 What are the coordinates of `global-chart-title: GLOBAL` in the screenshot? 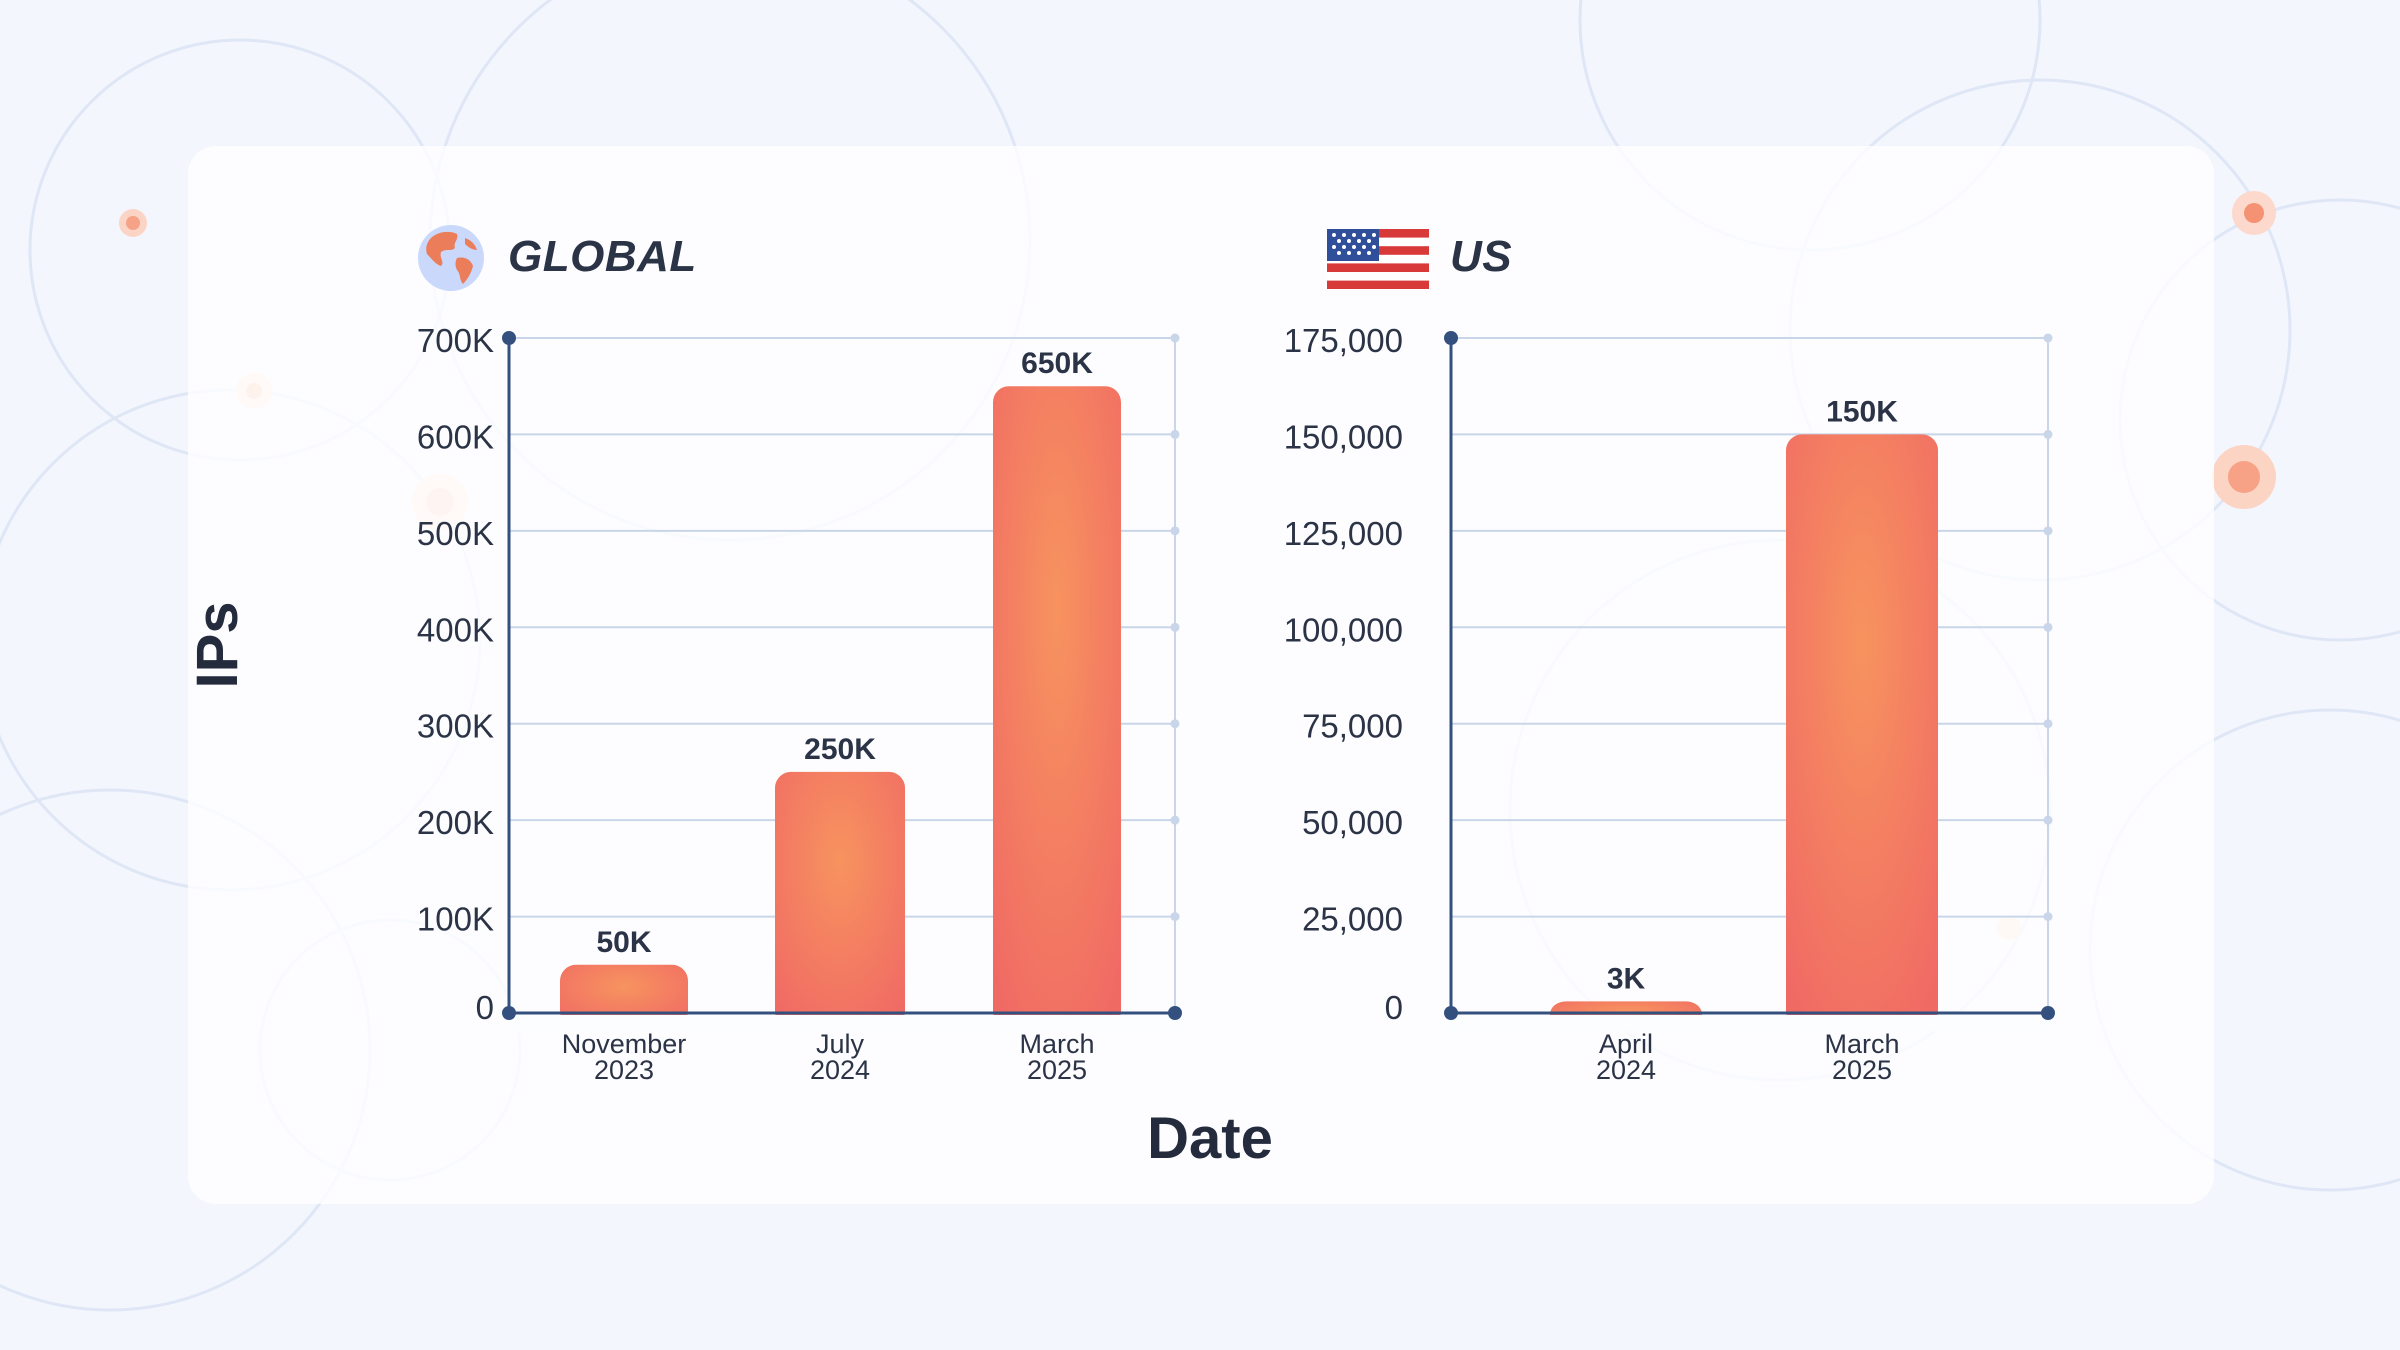 It's located at (602, 256).